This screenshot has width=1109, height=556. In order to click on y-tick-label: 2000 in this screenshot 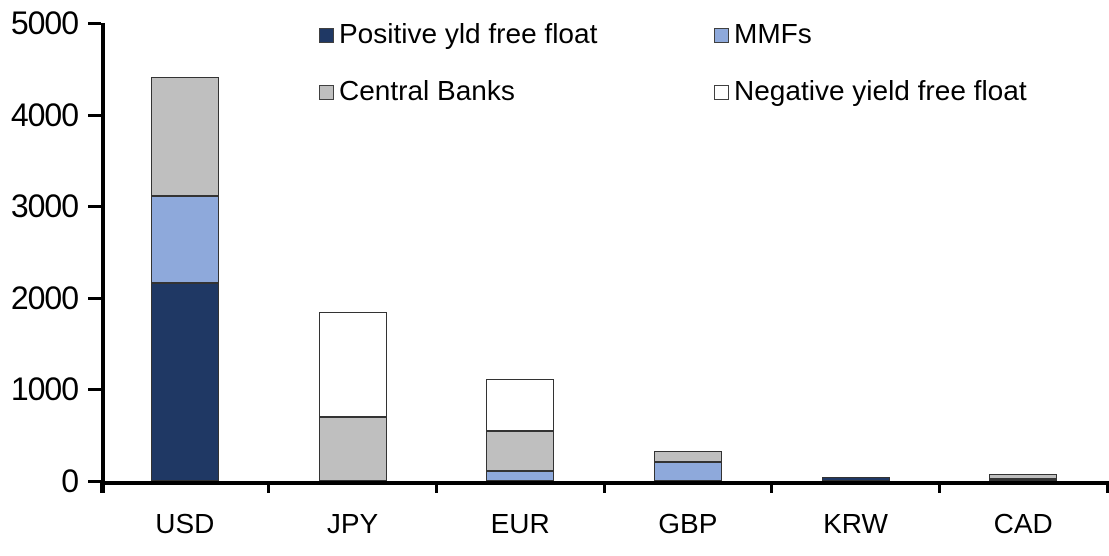, I will do `click(44, 297)`.